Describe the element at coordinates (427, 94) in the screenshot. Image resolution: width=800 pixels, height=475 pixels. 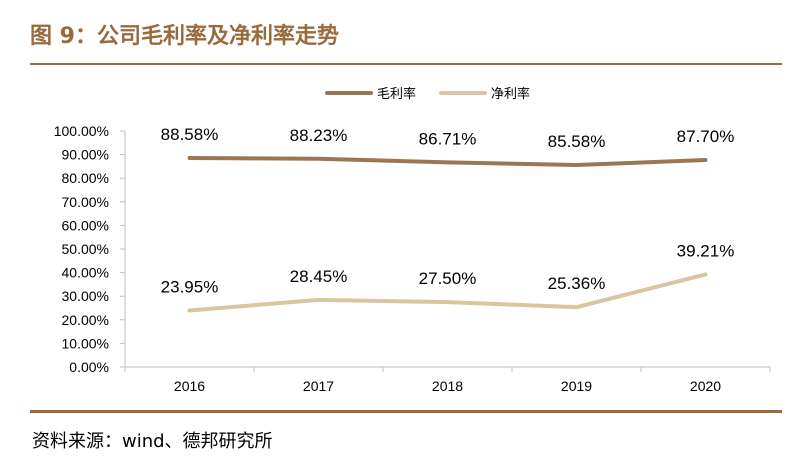
I see `legend: 毛利率 净利率` at that location.